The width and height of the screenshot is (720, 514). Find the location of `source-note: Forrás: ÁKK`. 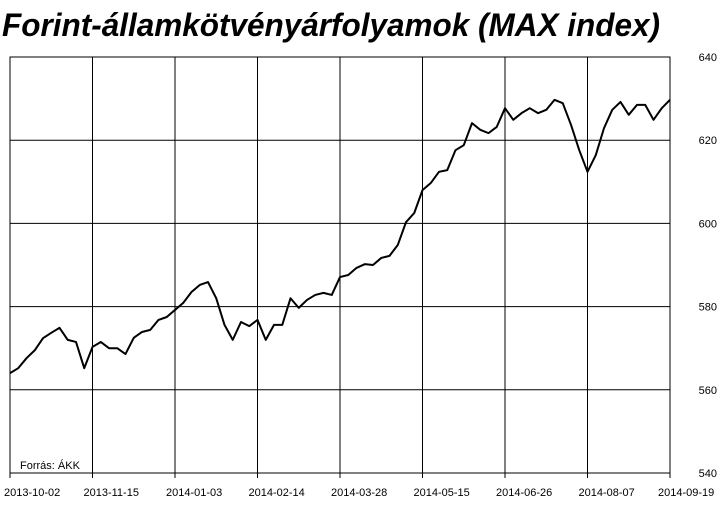

source-note: Forrás: ÁKK is located at coordinates (50, 465).